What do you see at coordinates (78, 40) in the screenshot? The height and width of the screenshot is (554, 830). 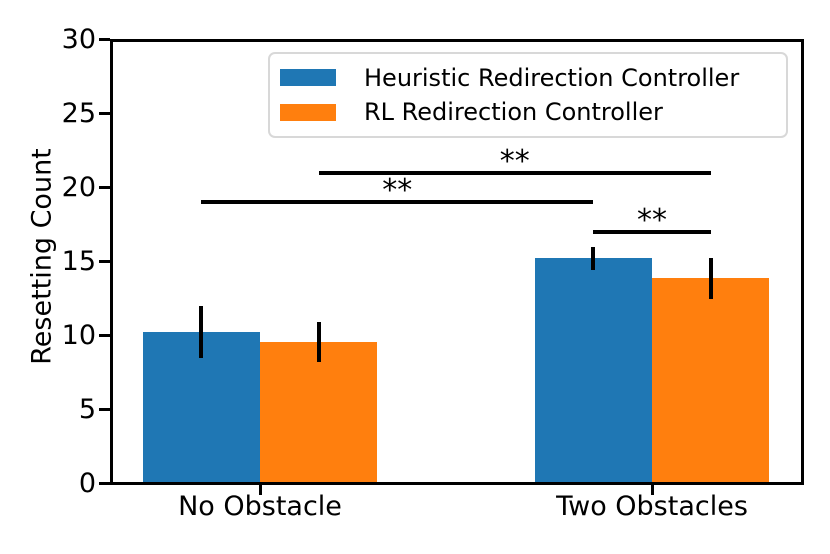 I see `y-tick-label: 30` at bounding box center [78, 40].